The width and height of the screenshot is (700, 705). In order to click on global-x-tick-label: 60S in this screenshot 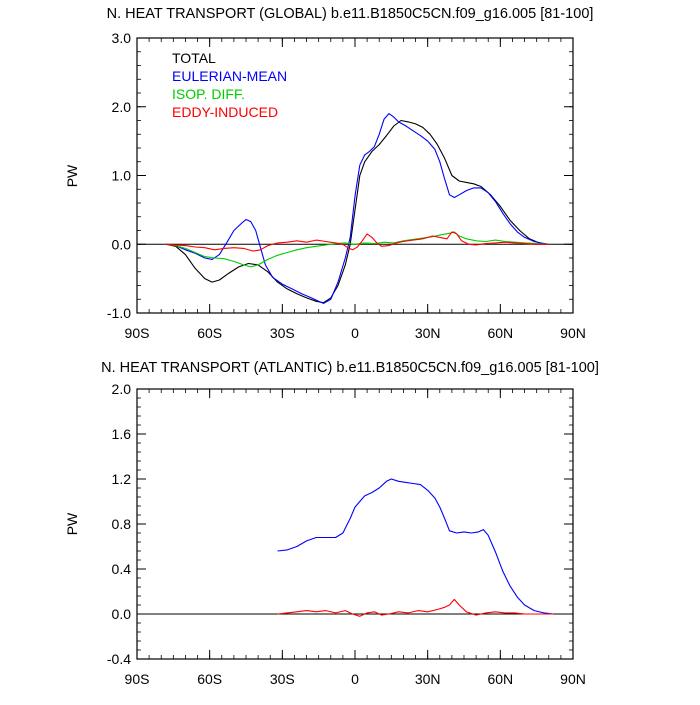, I will do `click(209, 333)`.